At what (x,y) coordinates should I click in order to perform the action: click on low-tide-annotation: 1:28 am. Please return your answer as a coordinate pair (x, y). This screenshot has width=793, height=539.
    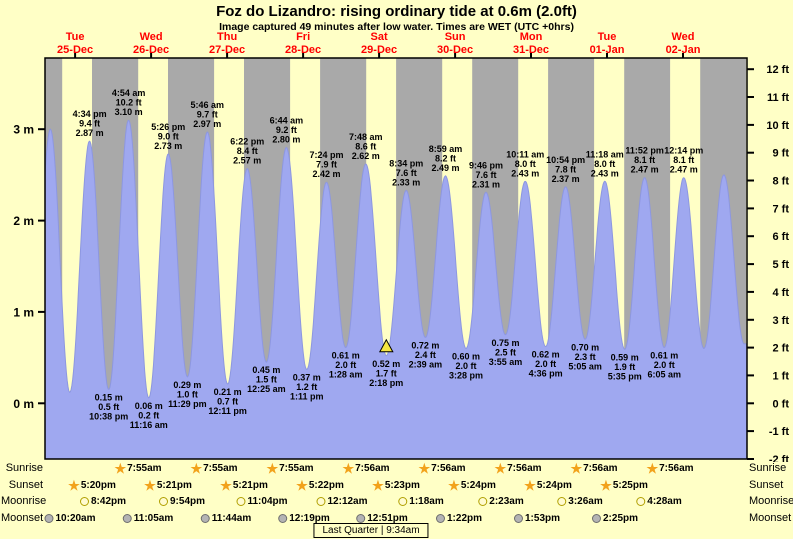
    Looking at the image, I should click on (346, 375).